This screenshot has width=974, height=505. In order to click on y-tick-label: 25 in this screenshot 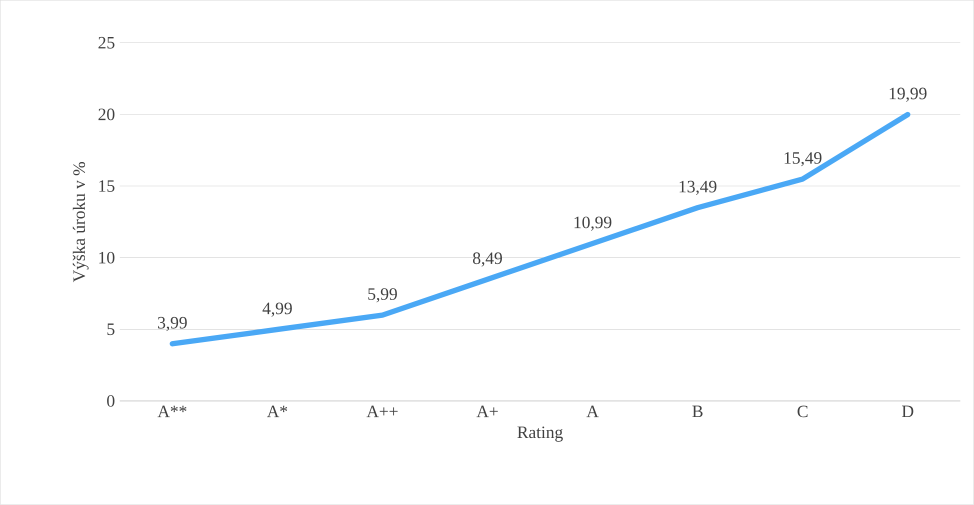, I will do `click(106, 43)`.